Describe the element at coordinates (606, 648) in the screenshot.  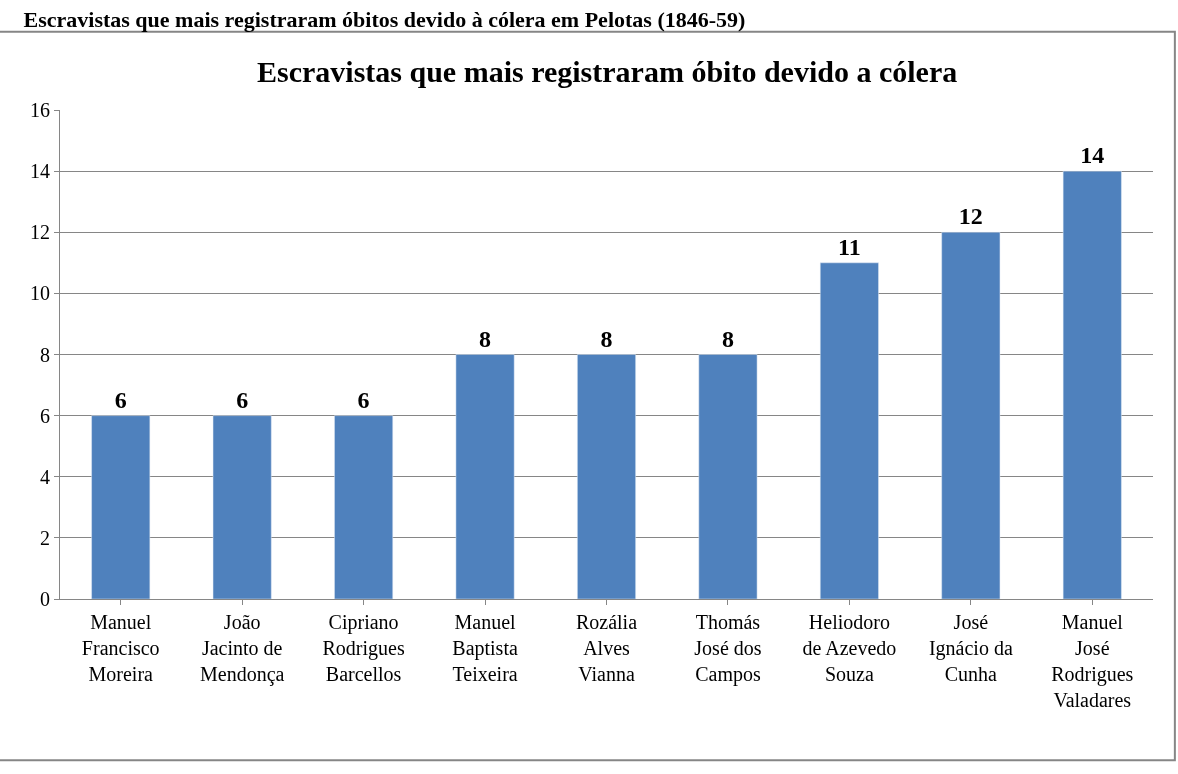
I see `x-tick-label: Rozália Alves Vianna` at that location.